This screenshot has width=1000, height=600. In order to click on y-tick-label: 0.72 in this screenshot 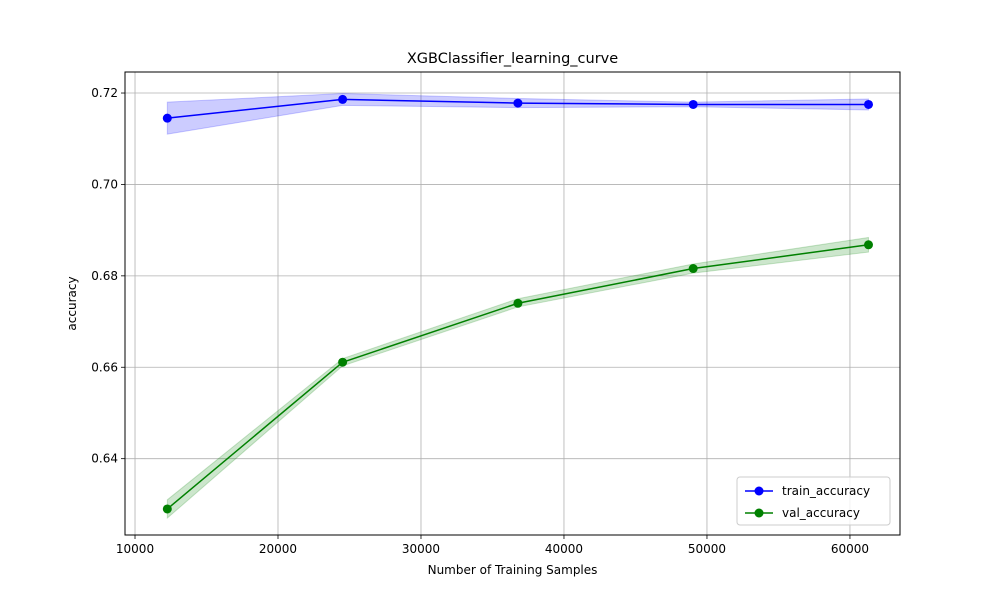, I will do `click(104, 93)`.